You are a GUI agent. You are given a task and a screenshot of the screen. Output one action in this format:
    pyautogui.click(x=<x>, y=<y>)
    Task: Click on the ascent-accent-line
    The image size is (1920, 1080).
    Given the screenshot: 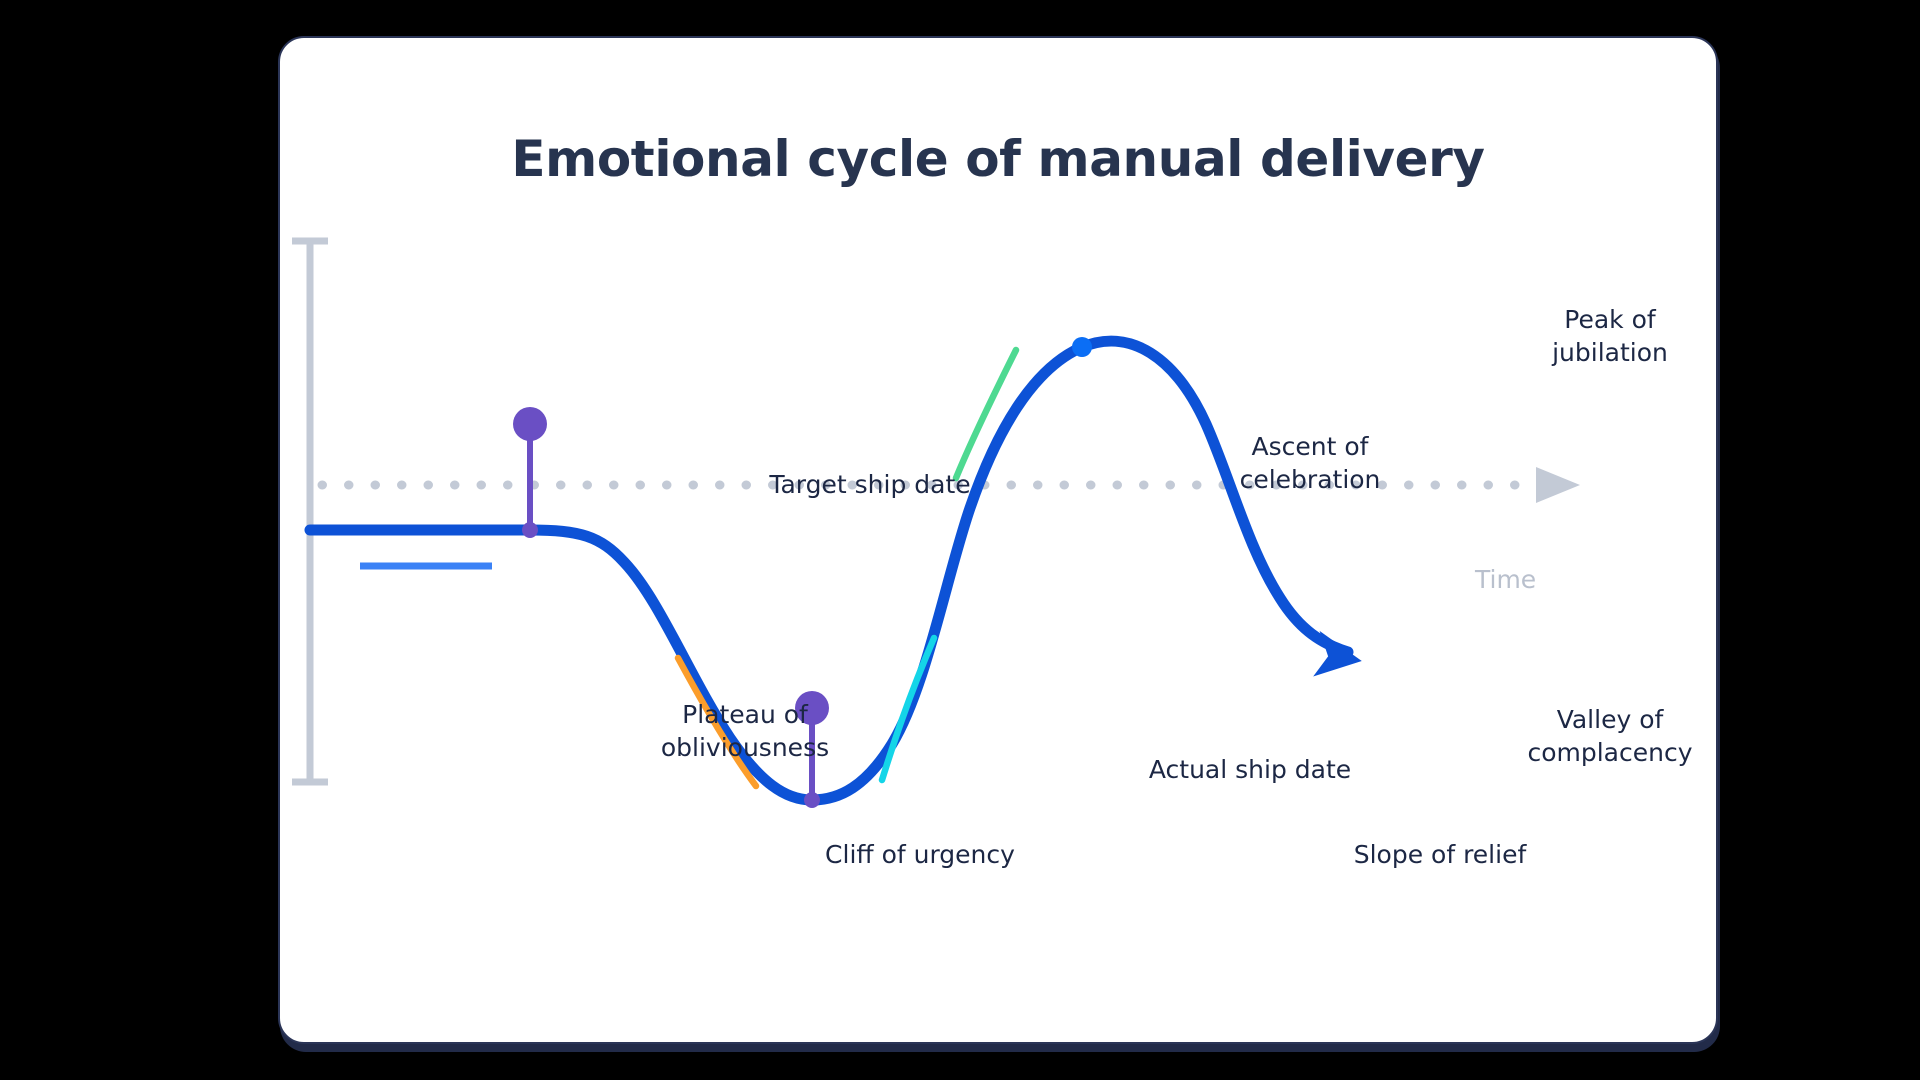 What is the action you would take?
    pyautogui.click(x=986, y=414)
    